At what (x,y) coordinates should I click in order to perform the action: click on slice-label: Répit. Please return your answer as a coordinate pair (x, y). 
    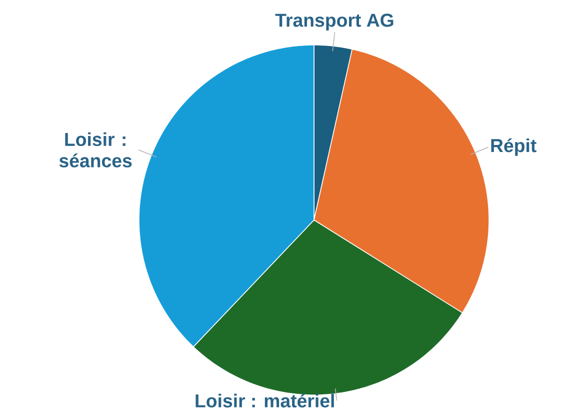
    Looking at the image, I should click on (513, 147).